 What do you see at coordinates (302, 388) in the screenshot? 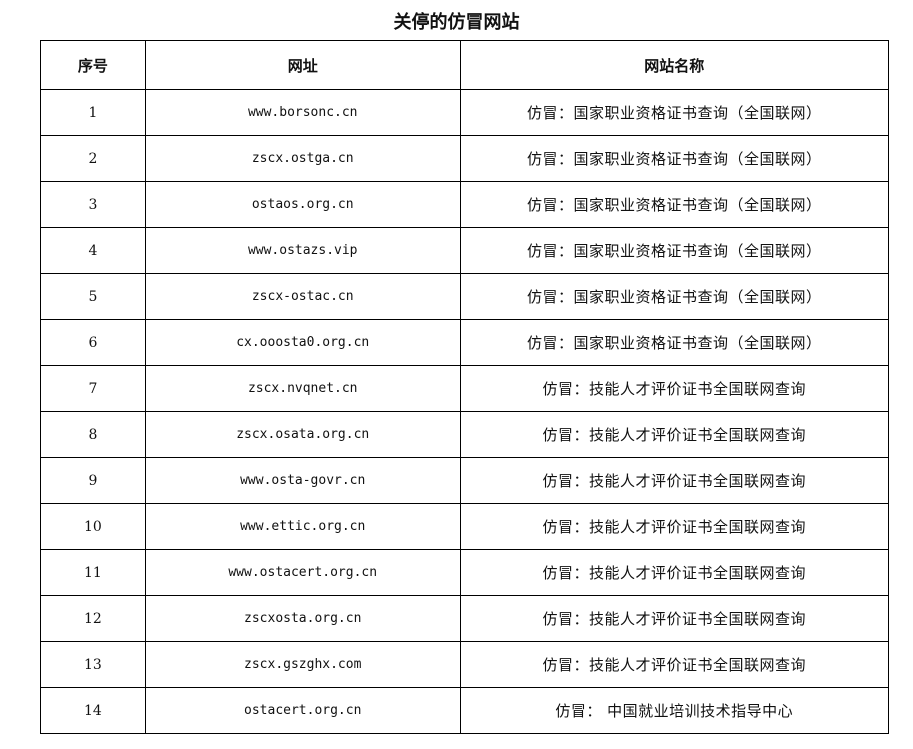
I see `cell-url: zscx.nvqnet.cn` at bounding box center [302, 388].